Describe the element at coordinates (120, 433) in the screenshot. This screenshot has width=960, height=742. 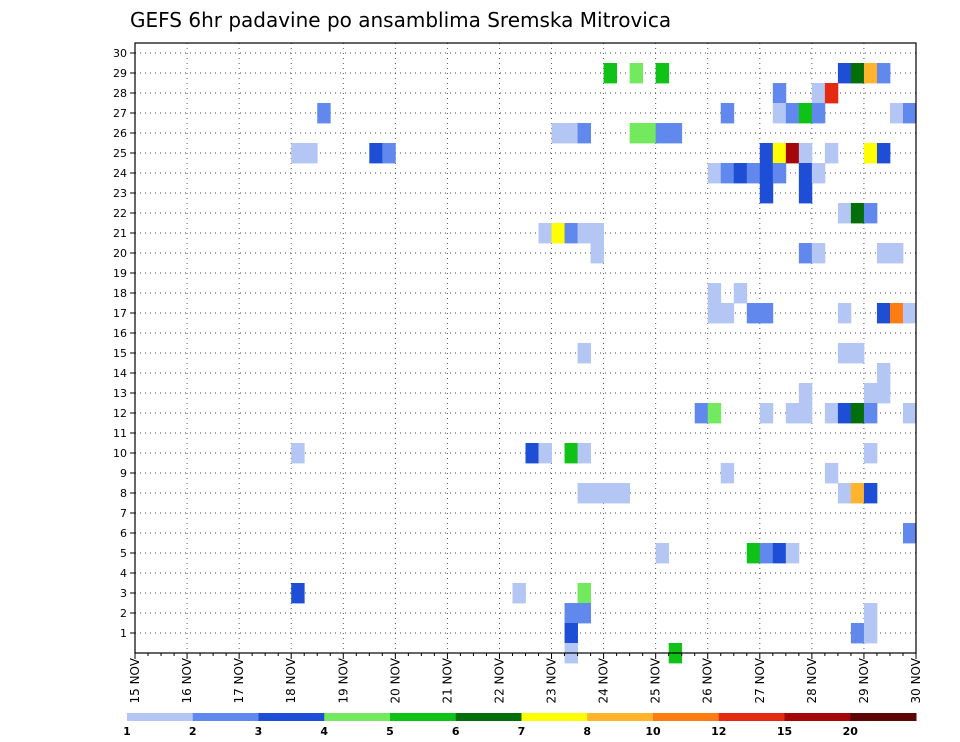
I see `y-tick-label: 11` at that location.